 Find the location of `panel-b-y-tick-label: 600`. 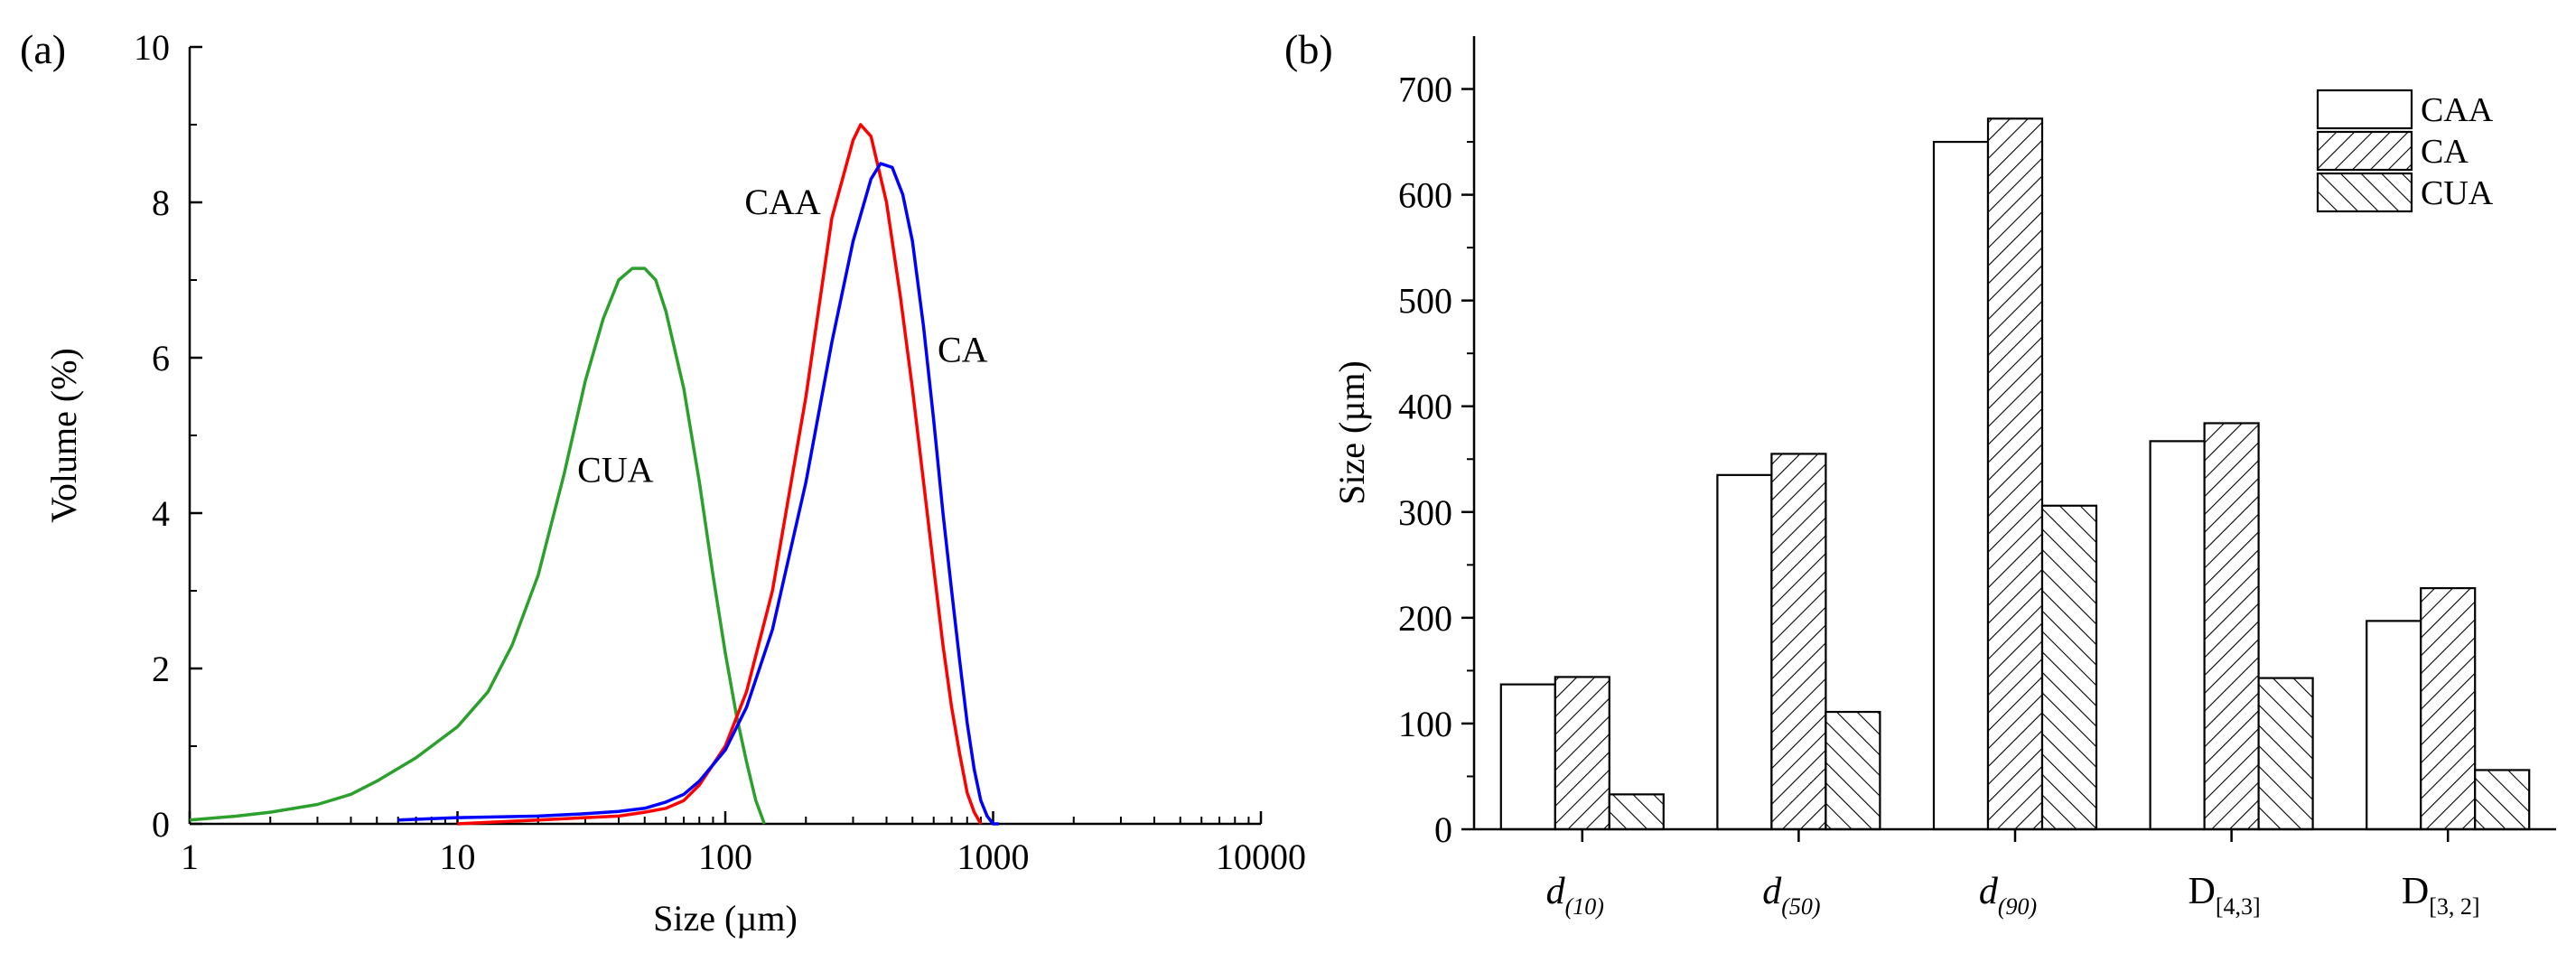

panel-b-y-tick-label: 600 is located at coordinates (1425, 195).